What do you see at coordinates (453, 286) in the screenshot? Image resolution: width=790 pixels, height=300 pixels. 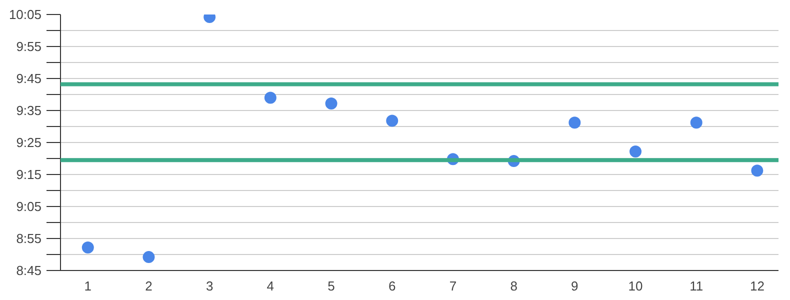 I see `x-tick-label: 7` at bounding box center [453, 286].